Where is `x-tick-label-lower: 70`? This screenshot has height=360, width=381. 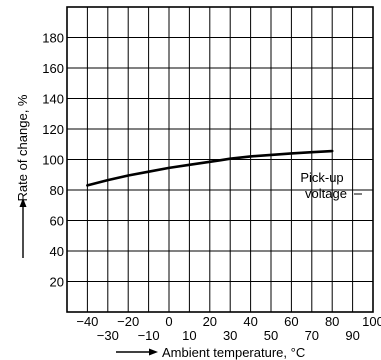 x-tick-label-lower: 70 is located at coordinates (312, 335).